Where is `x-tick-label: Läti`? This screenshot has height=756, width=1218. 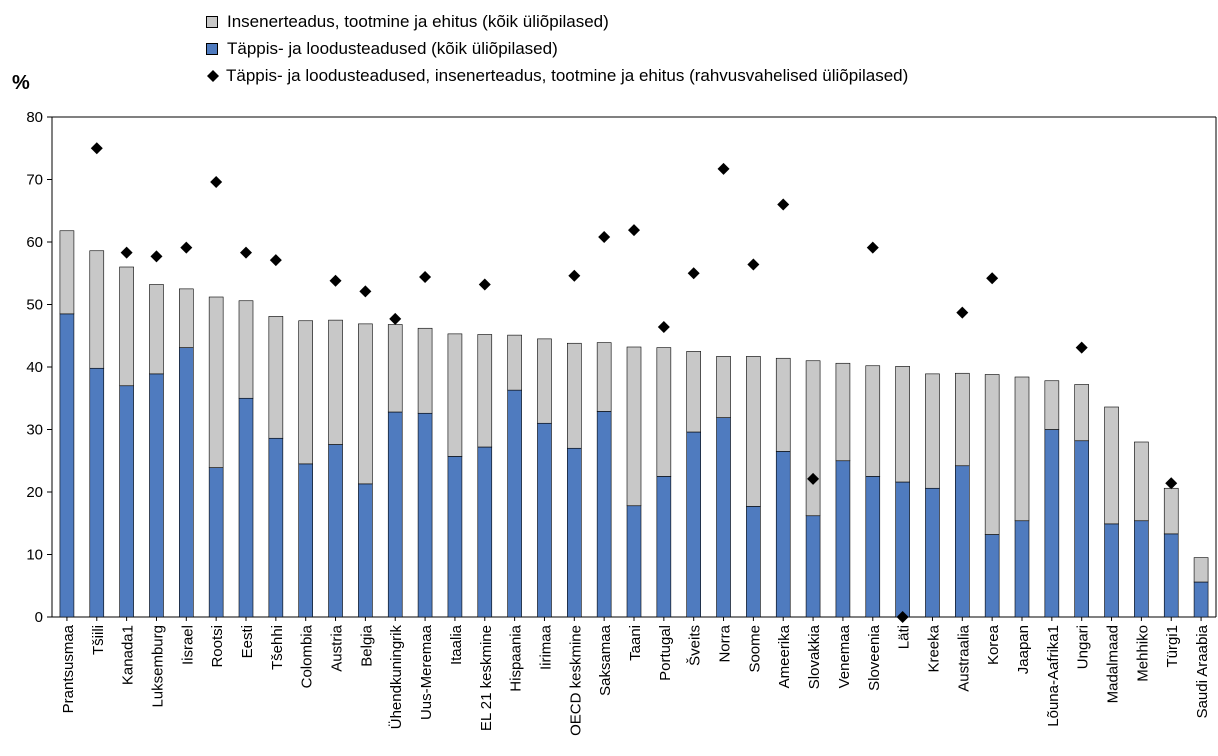 x-tick-label: Läti is located at coordinates (904, 637).